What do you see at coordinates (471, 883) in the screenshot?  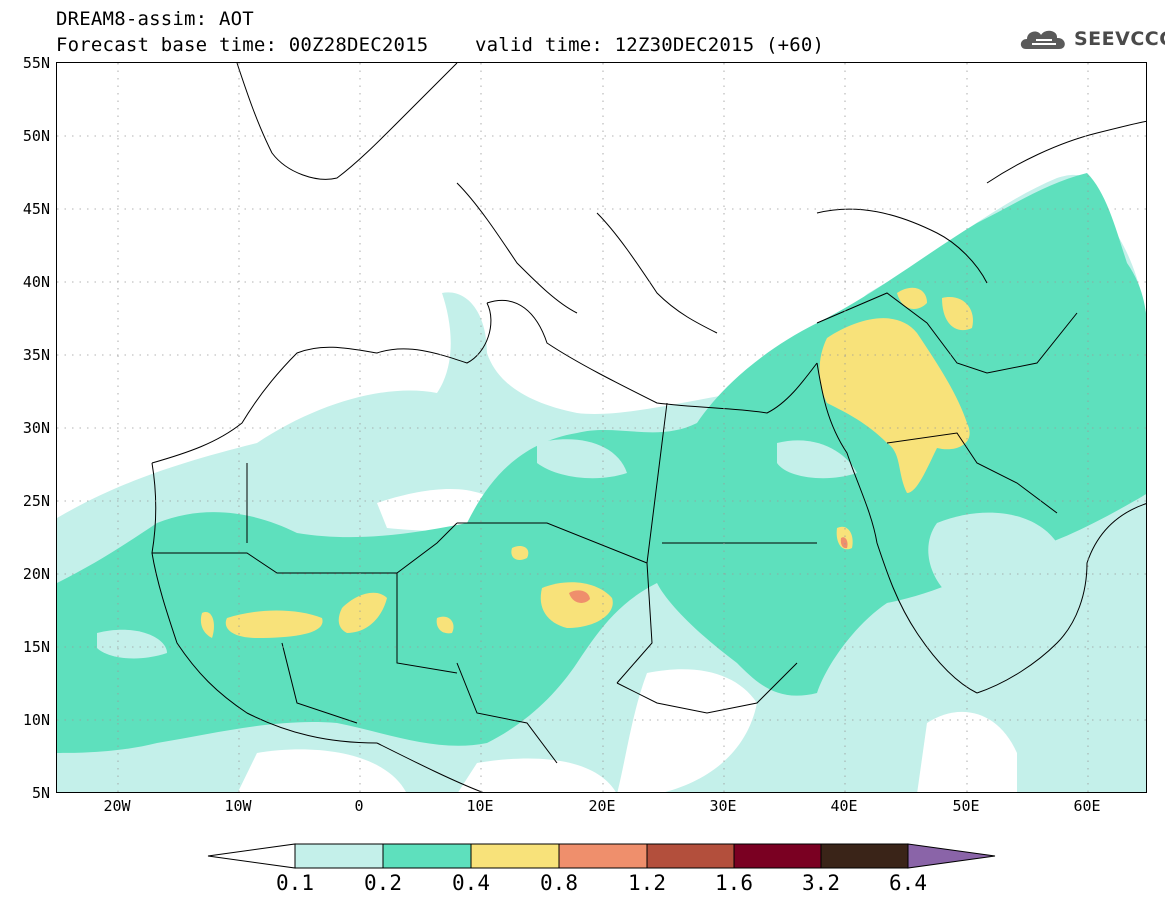 I see `colorbar-label: 0.4` at bounding box center [471, 883].